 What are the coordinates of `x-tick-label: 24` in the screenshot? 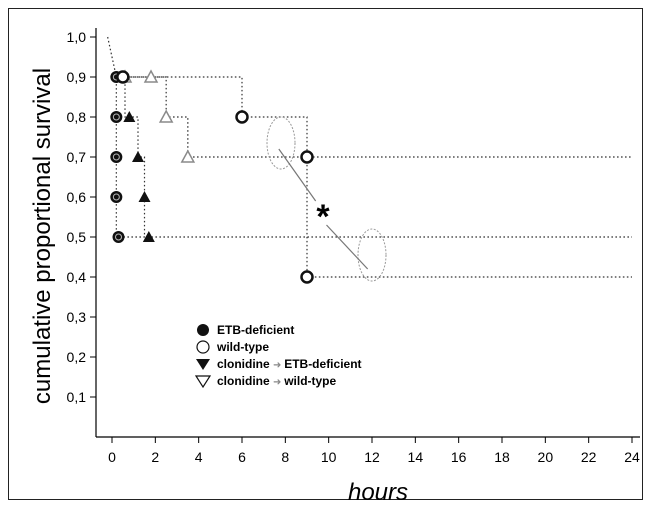 It's located at (632, 457).